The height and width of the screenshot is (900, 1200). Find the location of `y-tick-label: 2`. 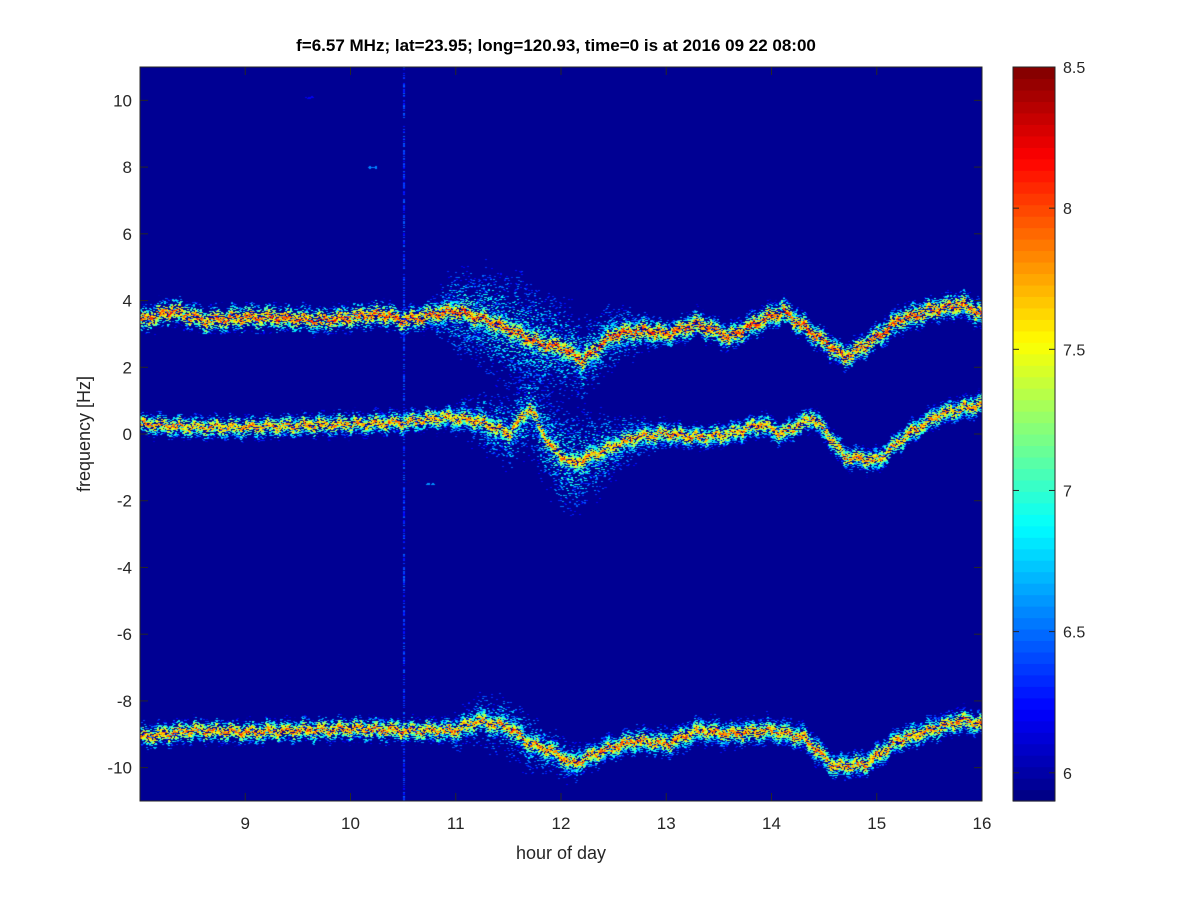

y-tick-label: 2 is located at coordinates (127, 367).